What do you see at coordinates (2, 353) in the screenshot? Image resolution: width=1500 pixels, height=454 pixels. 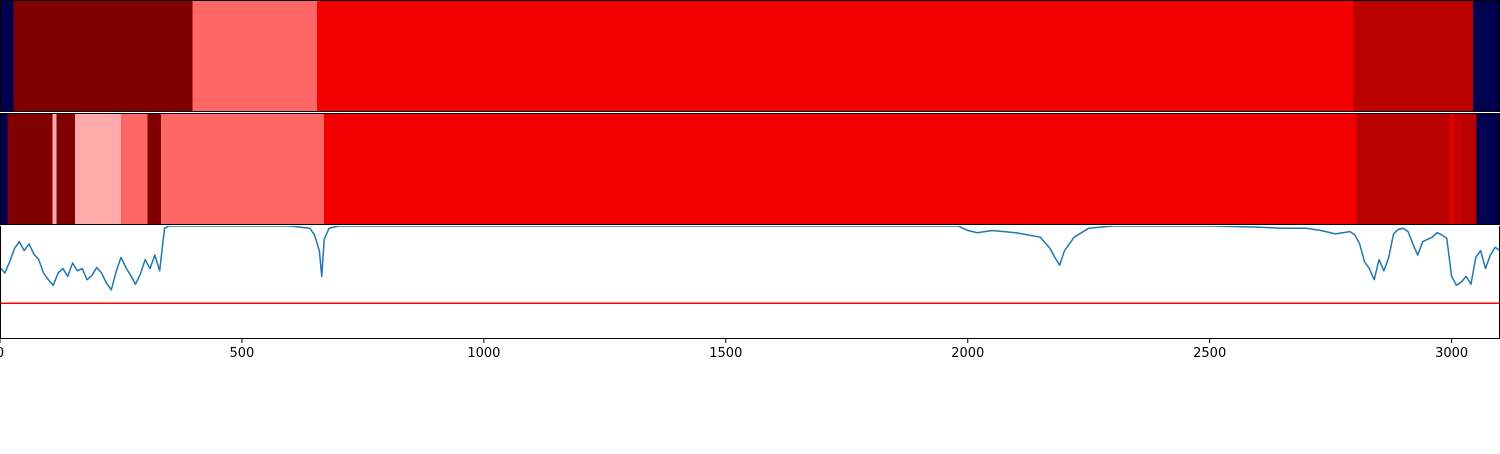 I see `x-tick-label-0: 0` at bounding box center [2, 353].